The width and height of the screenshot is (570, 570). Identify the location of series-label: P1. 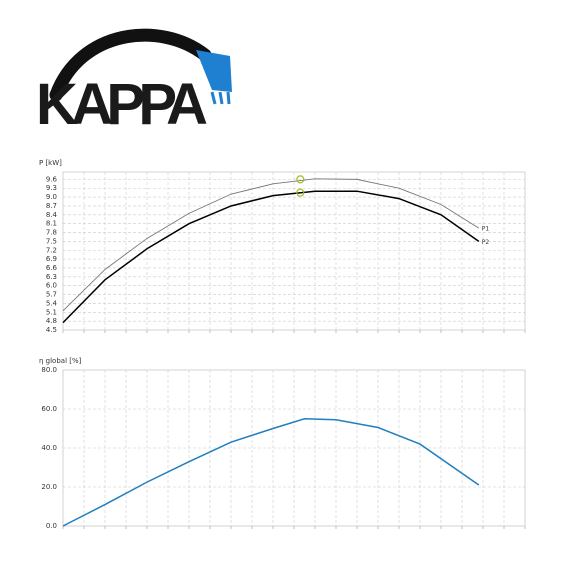
(486, 229).